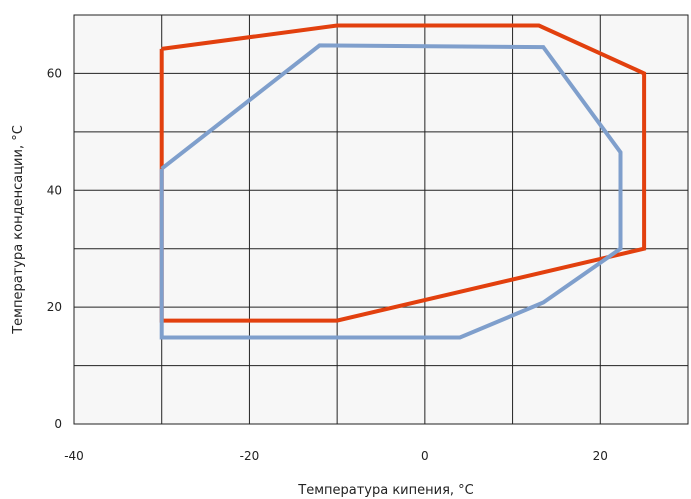 The image size is (691, 499). Describe the element at coordinates (425, 456) in the screenshot. I see `x-tick-label: 0` at that location.